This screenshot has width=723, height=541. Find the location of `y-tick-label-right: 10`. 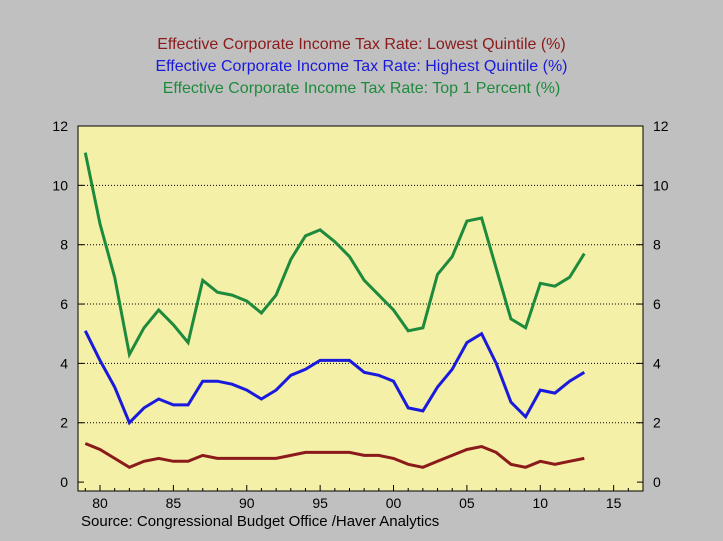

y-tick-label-right: 10 is located at coordinates (661, 185).